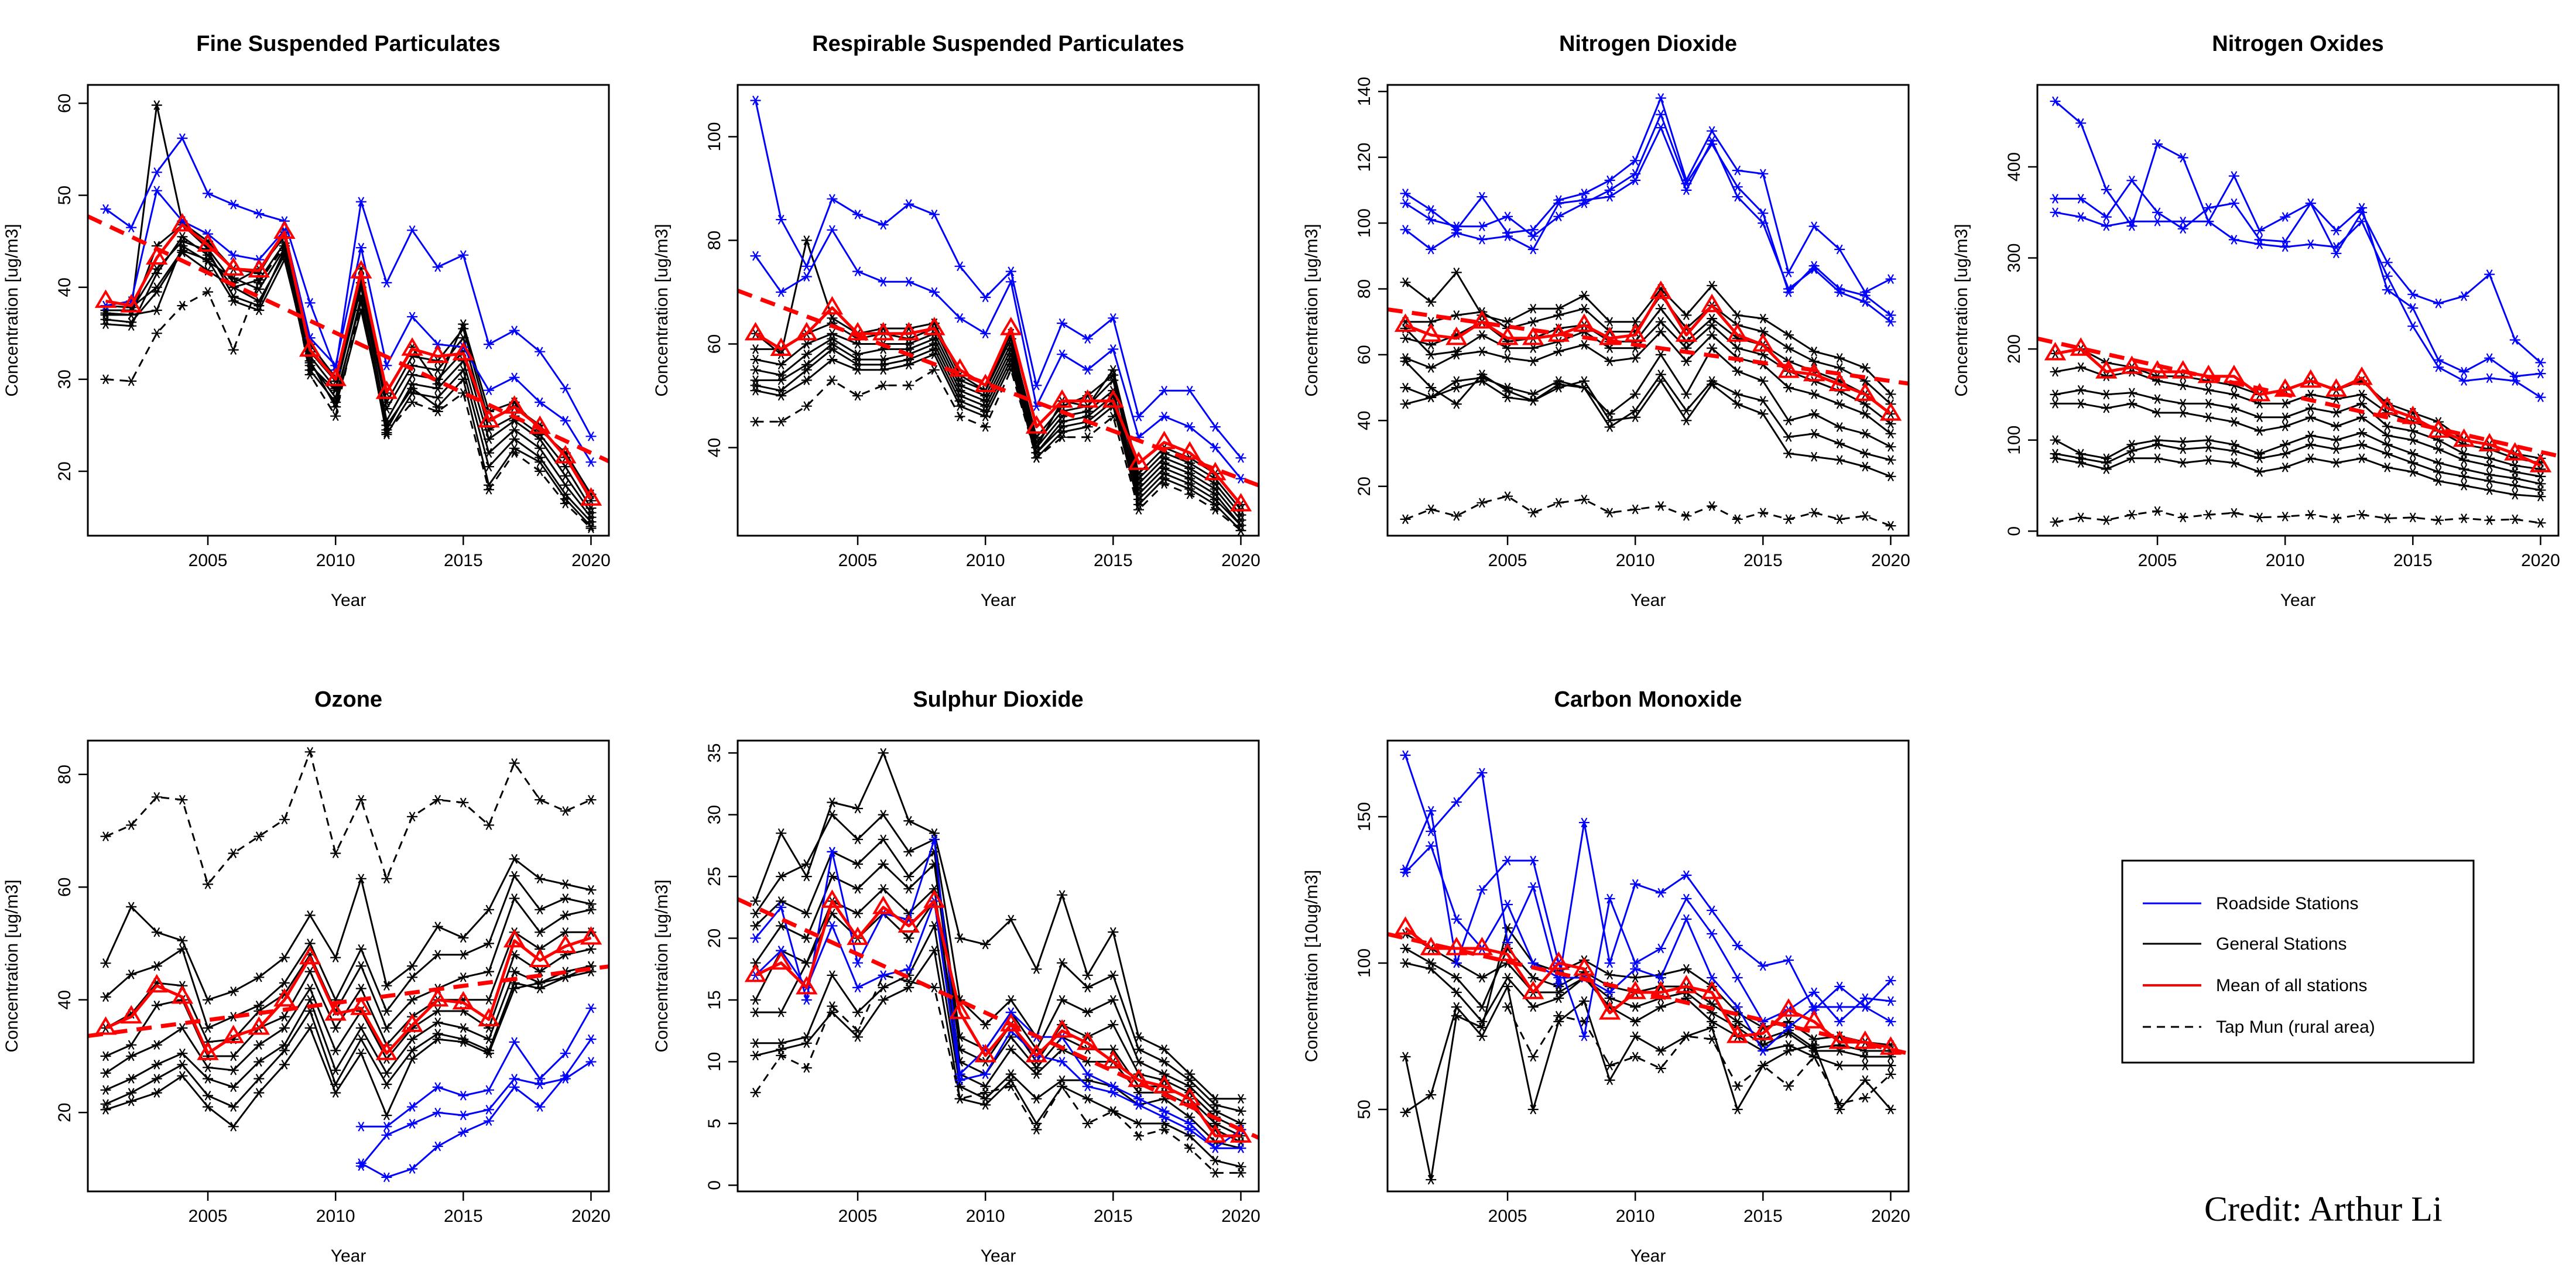 The image size is (2576, 1288). I want to click on x-tick-label: 2020, so click(1240, 560).